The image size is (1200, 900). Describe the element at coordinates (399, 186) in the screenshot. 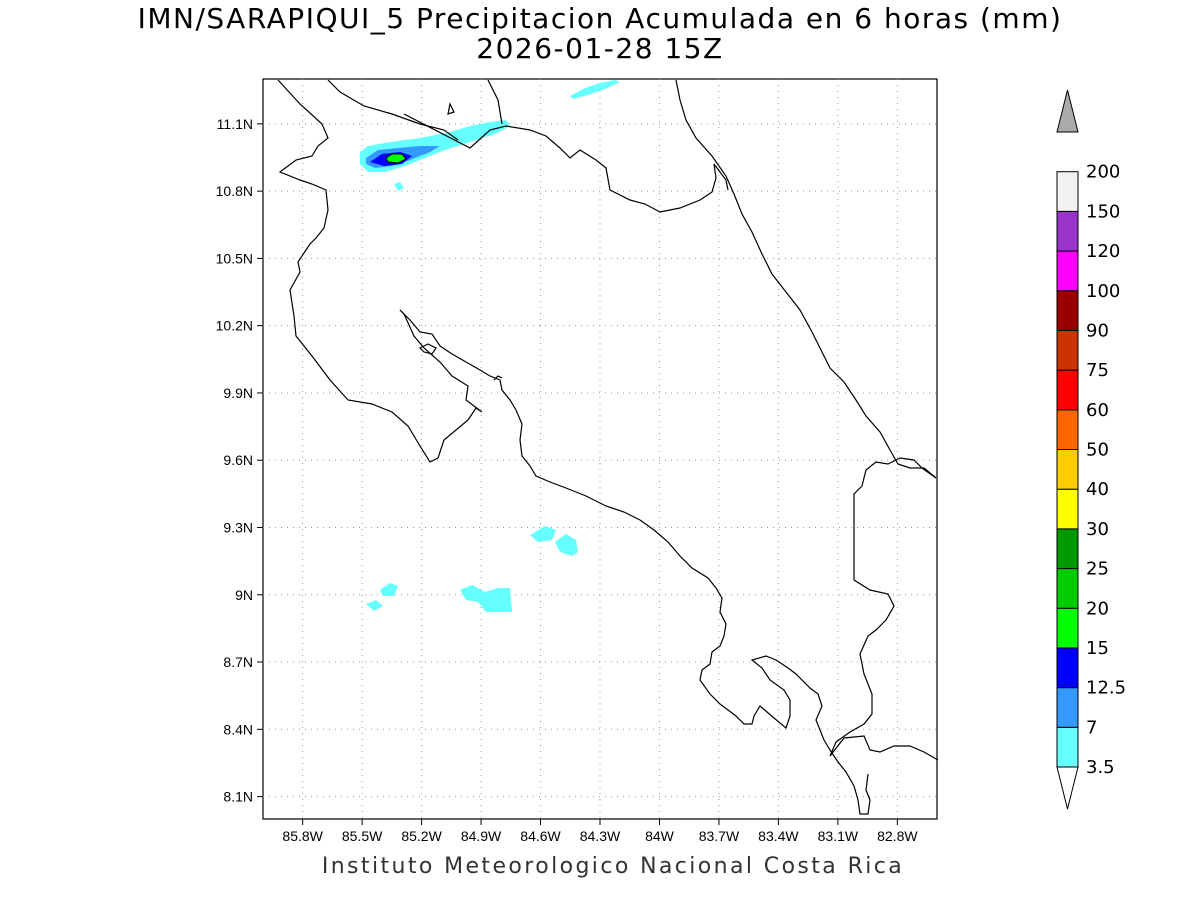

I see `rain-area-north-dot` at that location.